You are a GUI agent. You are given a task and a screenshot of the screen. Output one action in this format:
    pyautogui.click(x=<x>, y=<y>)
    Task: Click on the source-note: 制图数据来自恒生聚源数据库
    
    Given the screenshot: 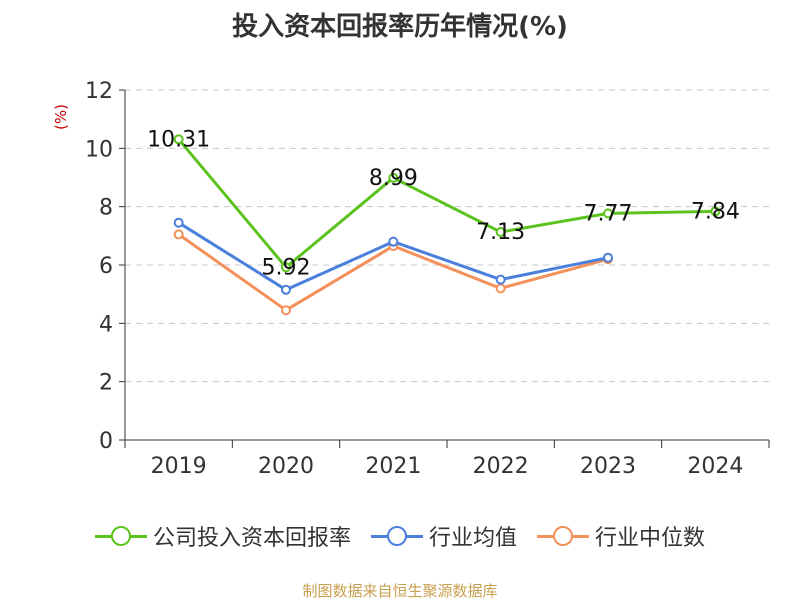 What is the action you would take?
    pyautogui.click(x=400, y=591)
    